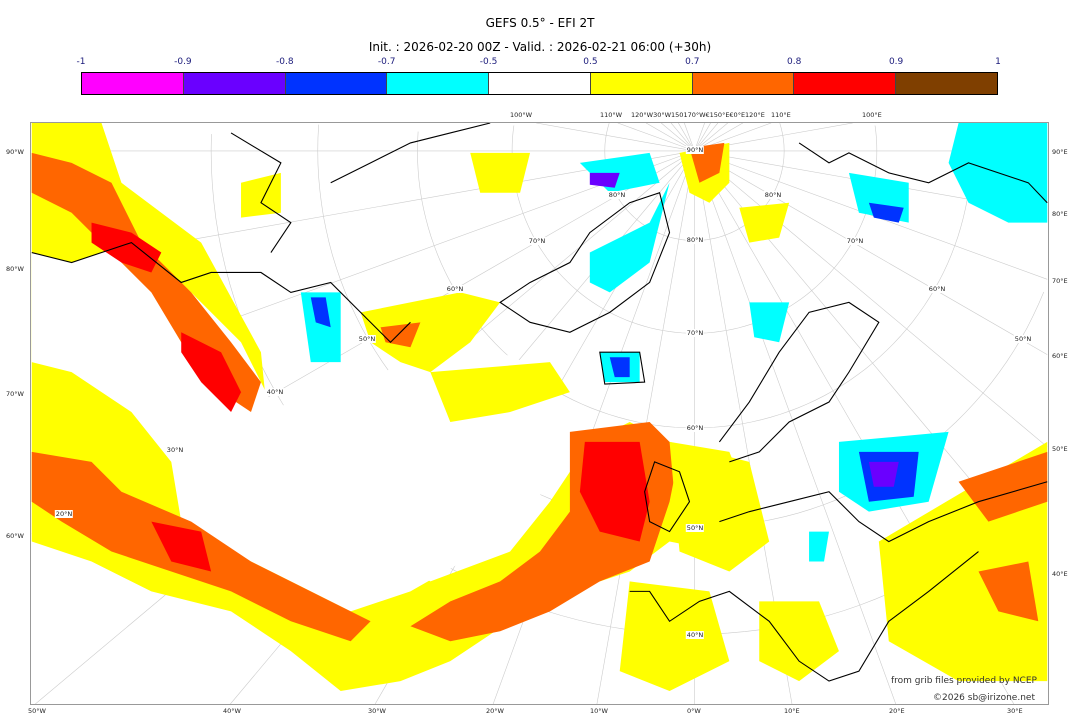  What do you see at coordinates (964, 681) in the screenshot?
I see `data-source-credit: from grib files provided by NCEP` at bounding box center [964, 681].